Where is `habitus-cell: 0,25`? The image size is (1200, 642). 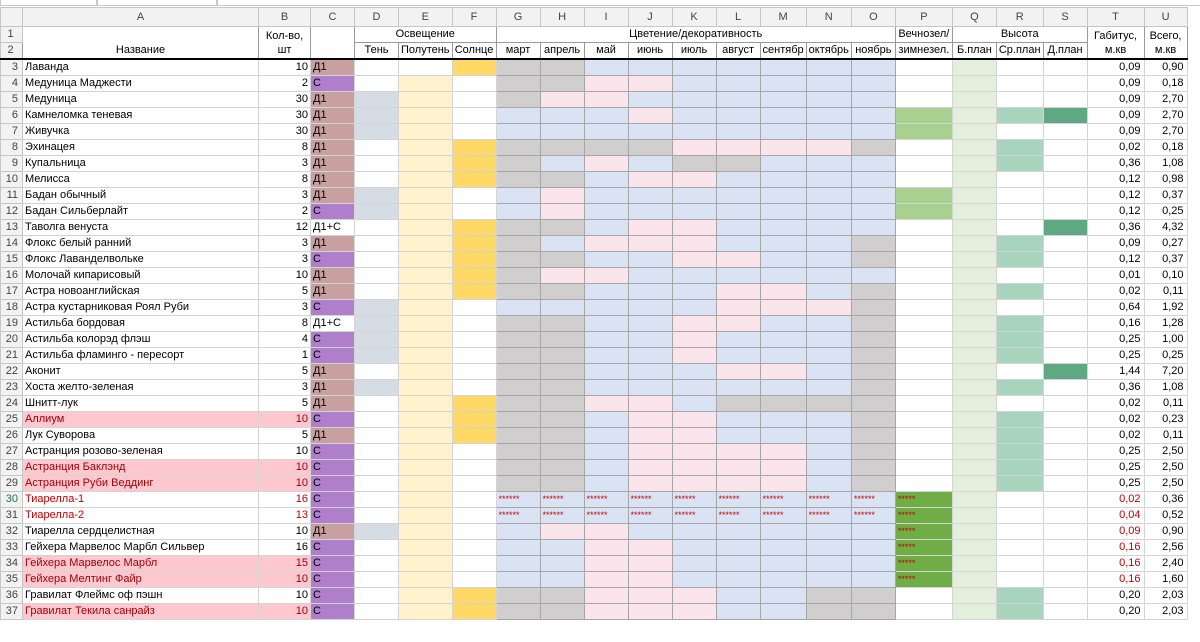
habitus-cell: 0,25 is located at coordinates (1115, 451).